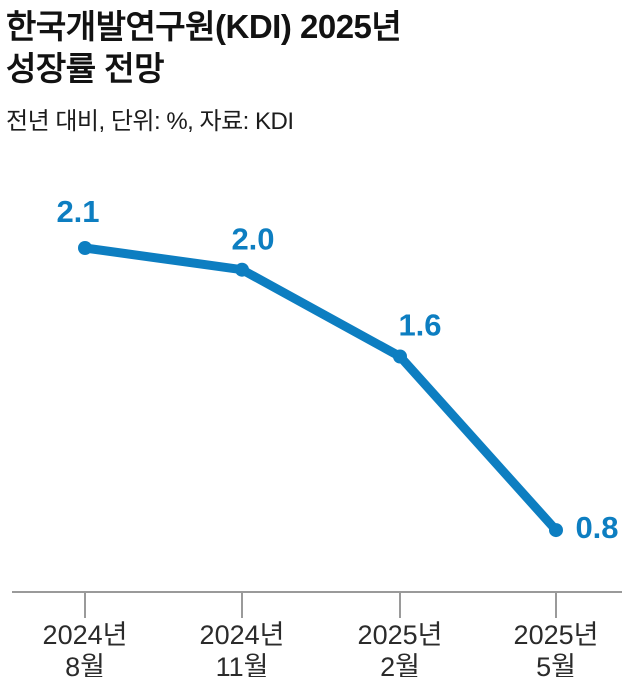  I want to click on chart-title-line2: 성장률 전망, so click(85, 69).